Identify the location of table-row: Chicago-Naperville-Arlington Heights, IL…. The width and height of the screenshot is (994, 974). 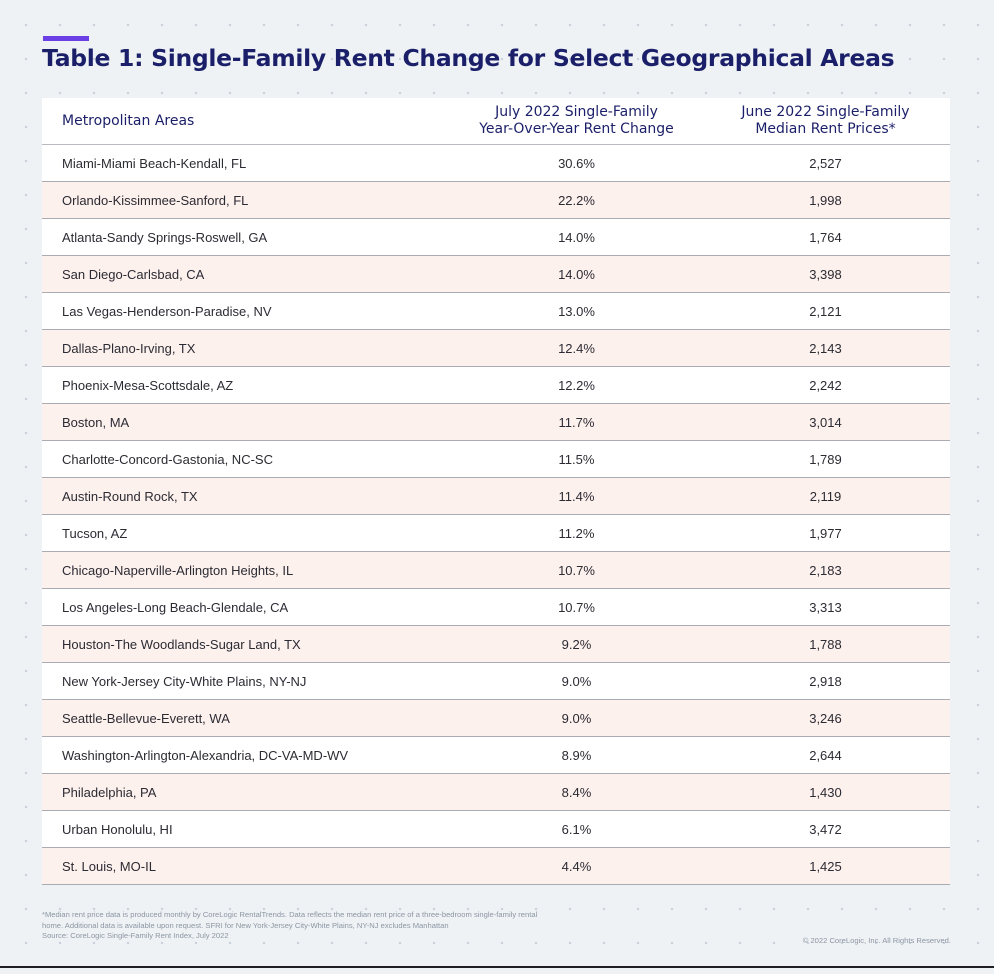
(496, 570).